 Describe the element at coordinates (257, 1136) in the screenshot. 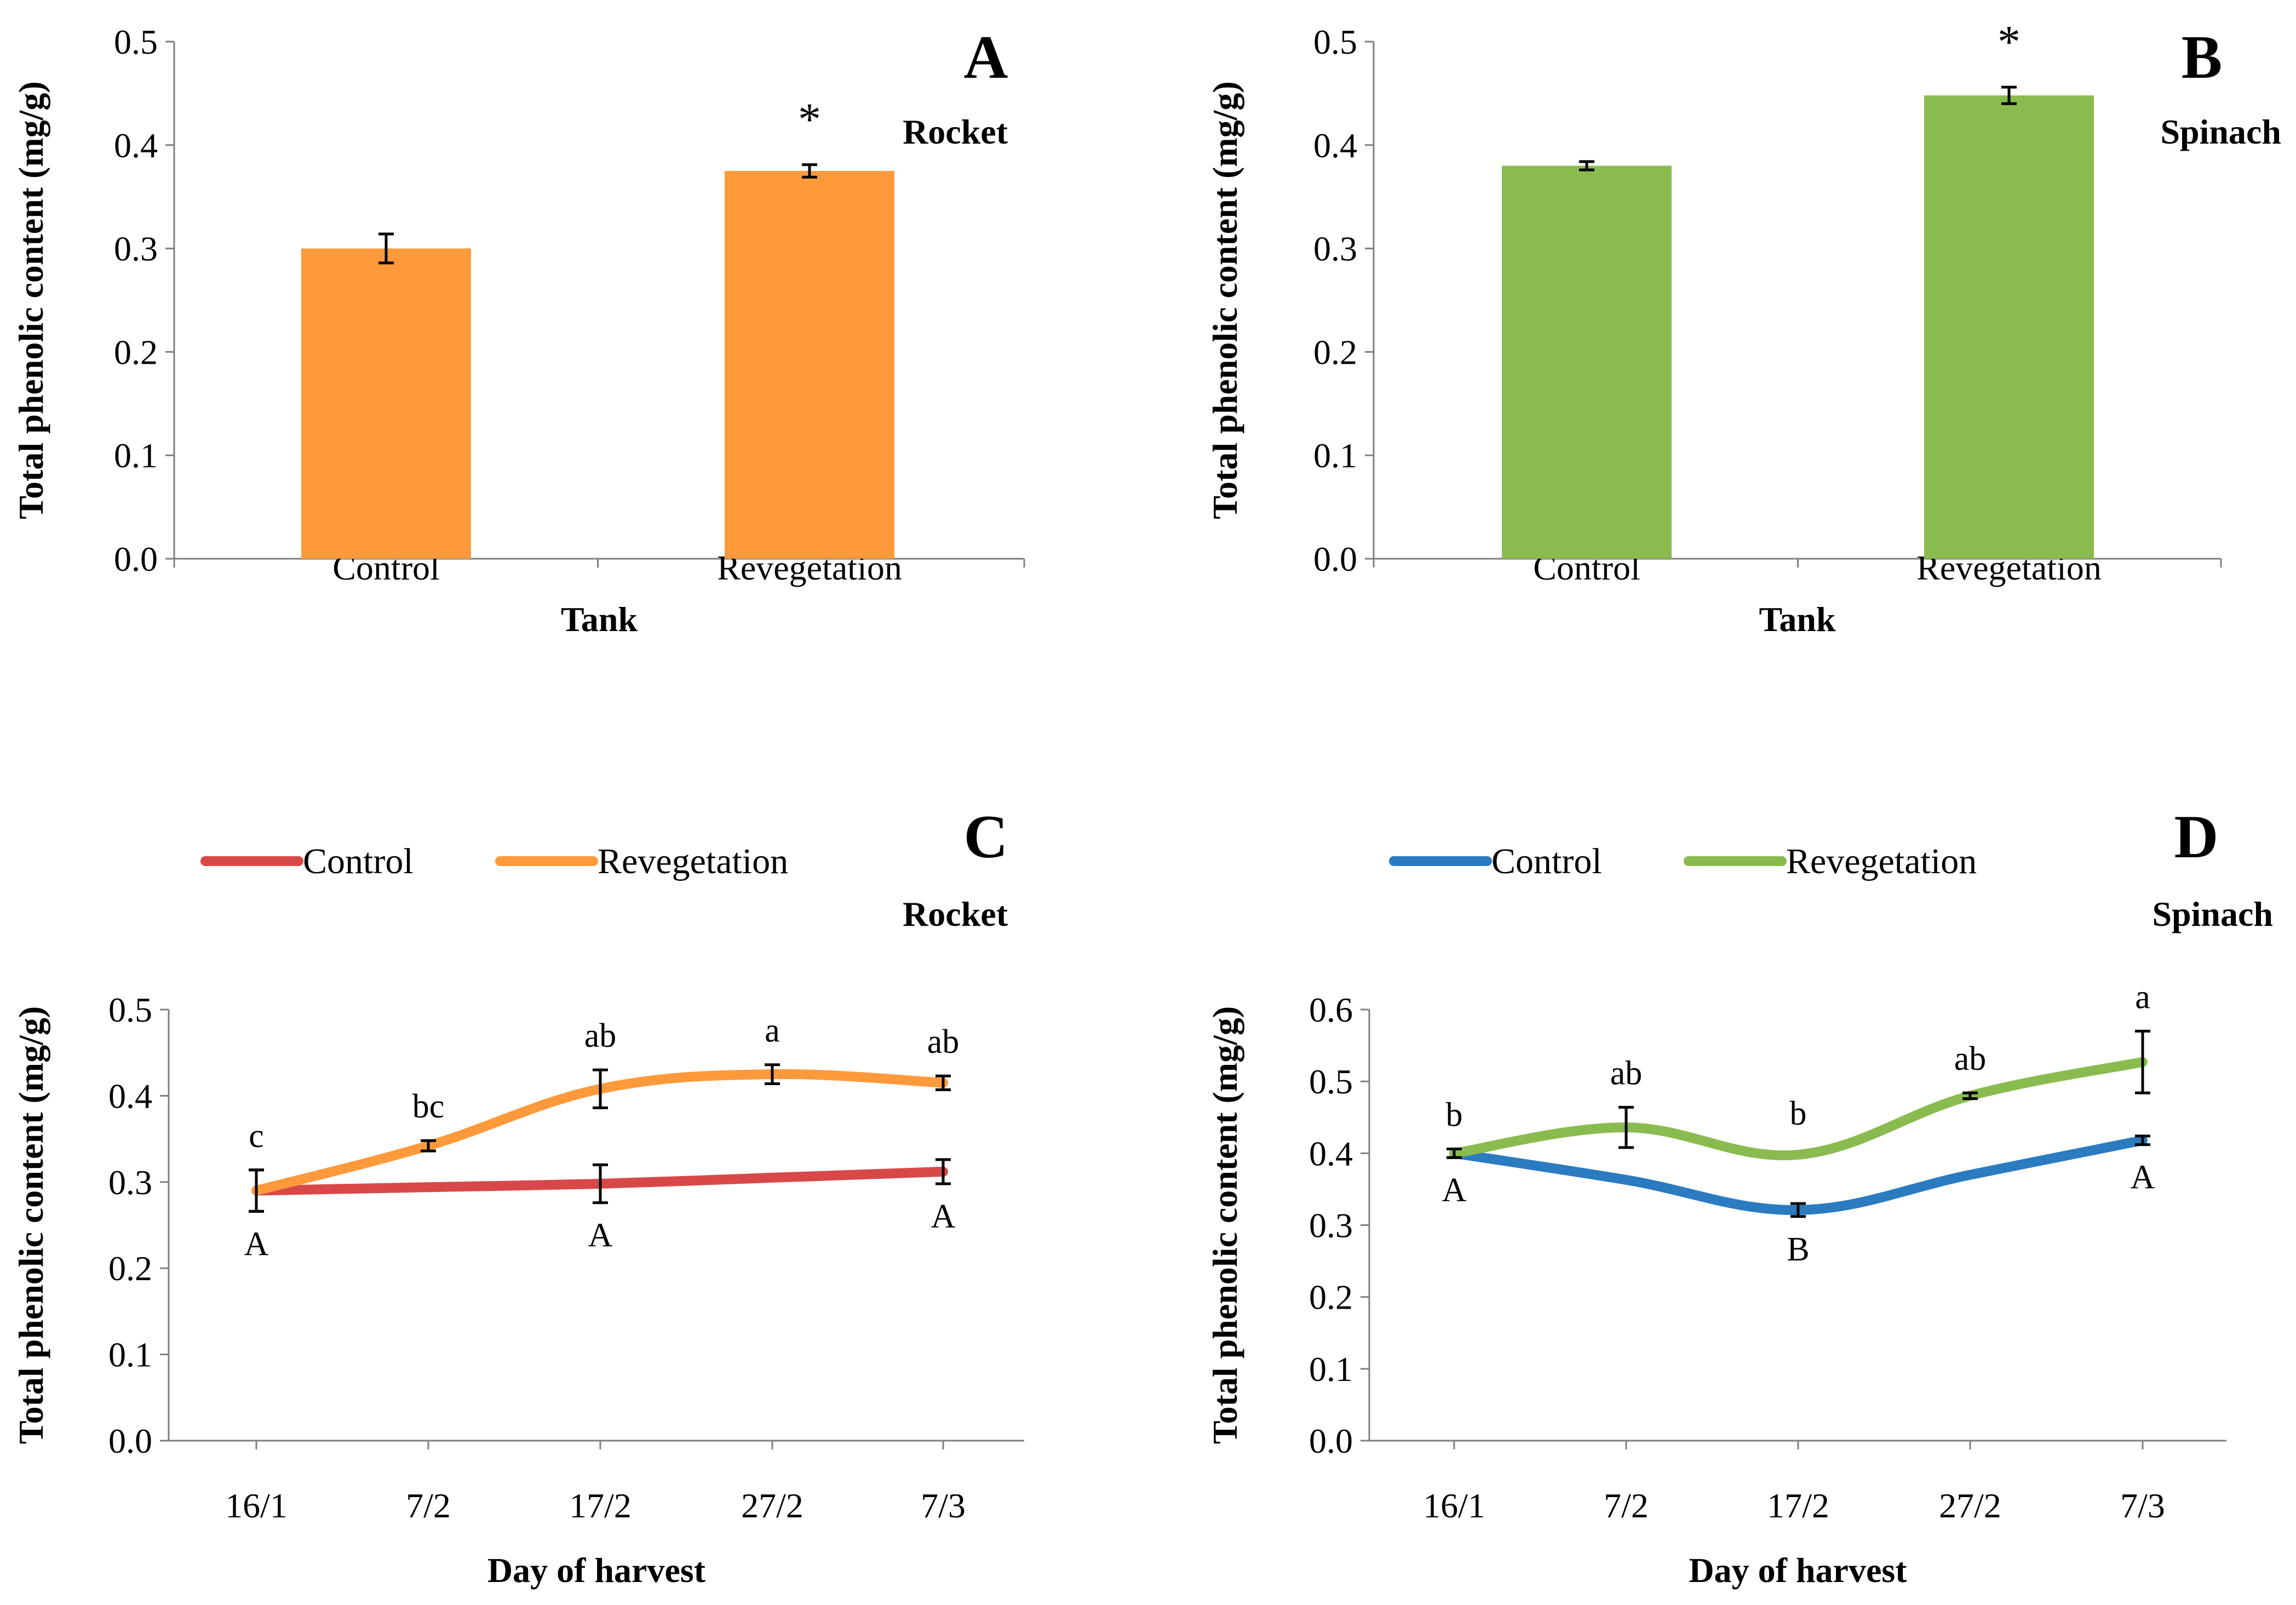

I see `significance-letter: c` at that location.